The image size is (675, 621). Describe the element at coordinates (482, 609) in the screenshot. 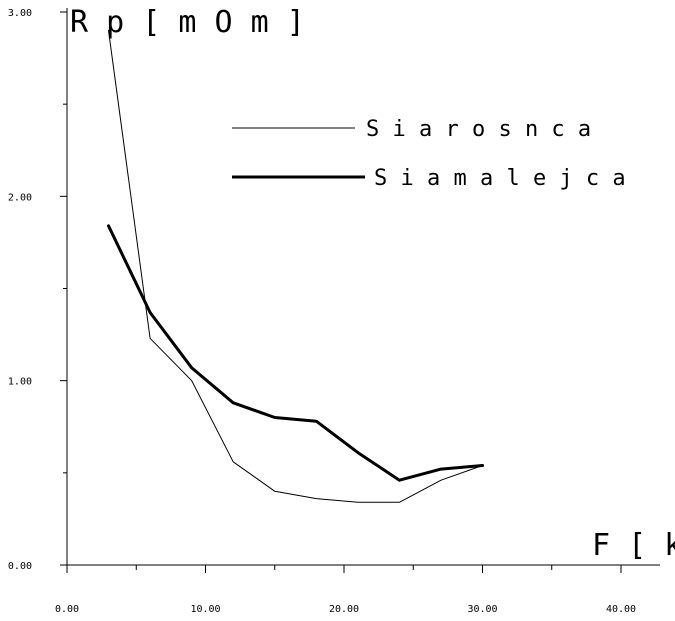

I see `x-tick-label: 30.00` at that location.